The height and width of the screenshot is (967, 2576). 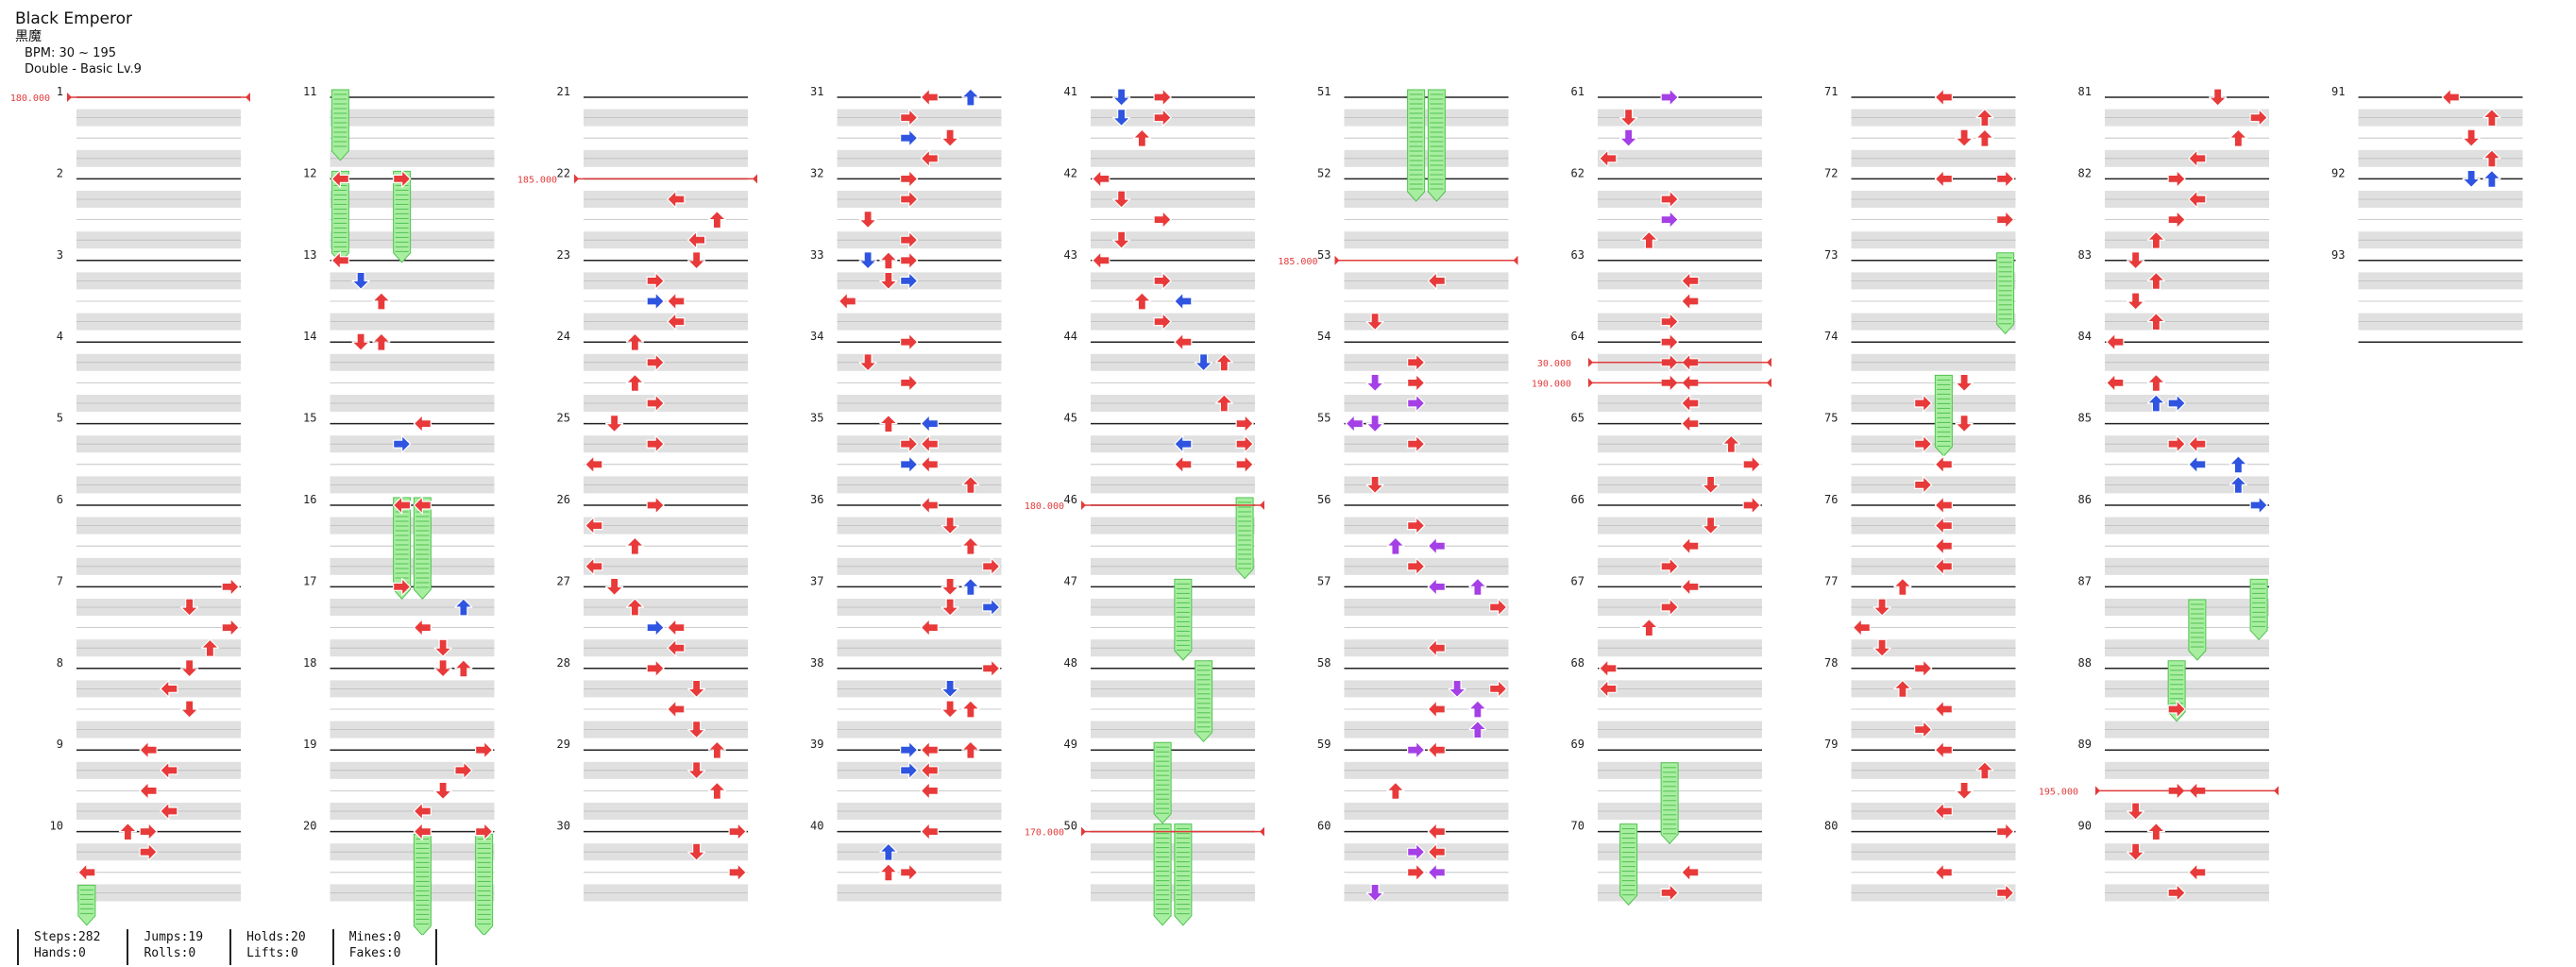 I want to click on bpm-label: 30.000, so click(x=1554, y=364).